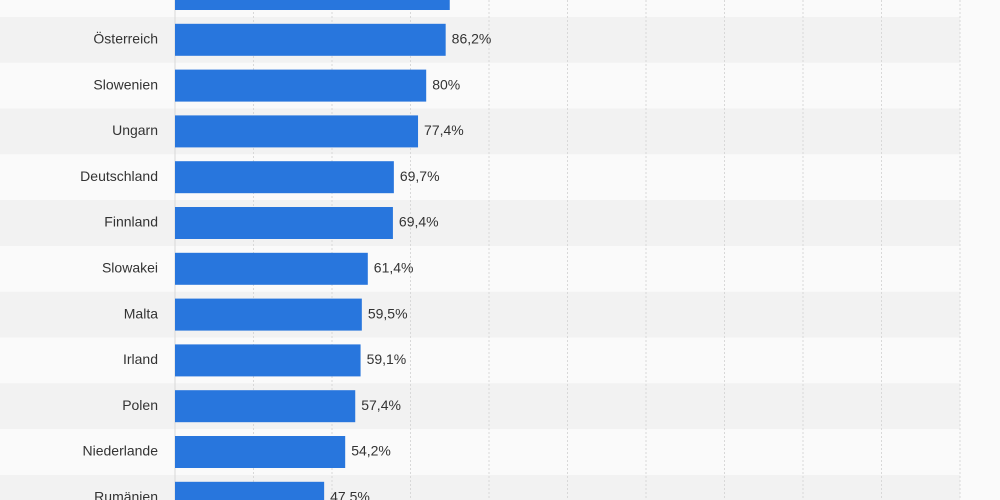 The height and width of the screenshot is (500, 1000). What do you see at coordinates (444, 130) in the screenshot?
I see `data-label: 77,4%` at bounding box center [444, 130].